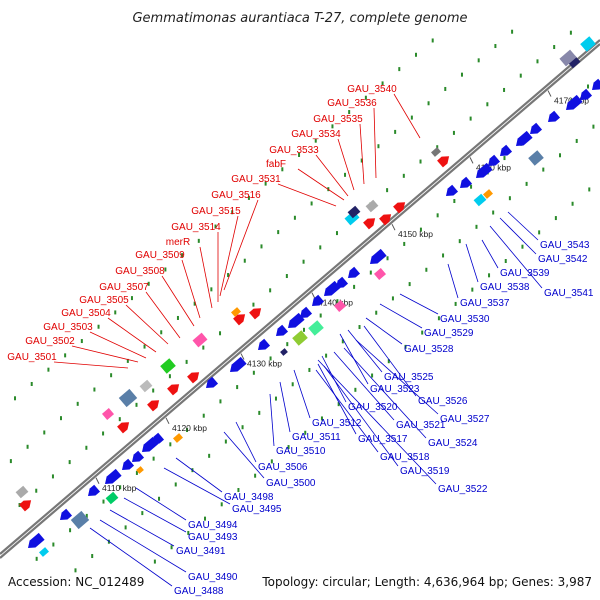 This screenshot has width=600, height=600. Describe the element at coordinates (86, 313) in the screenshot. I see `gene-label-forward: GAU_3504` at that location.